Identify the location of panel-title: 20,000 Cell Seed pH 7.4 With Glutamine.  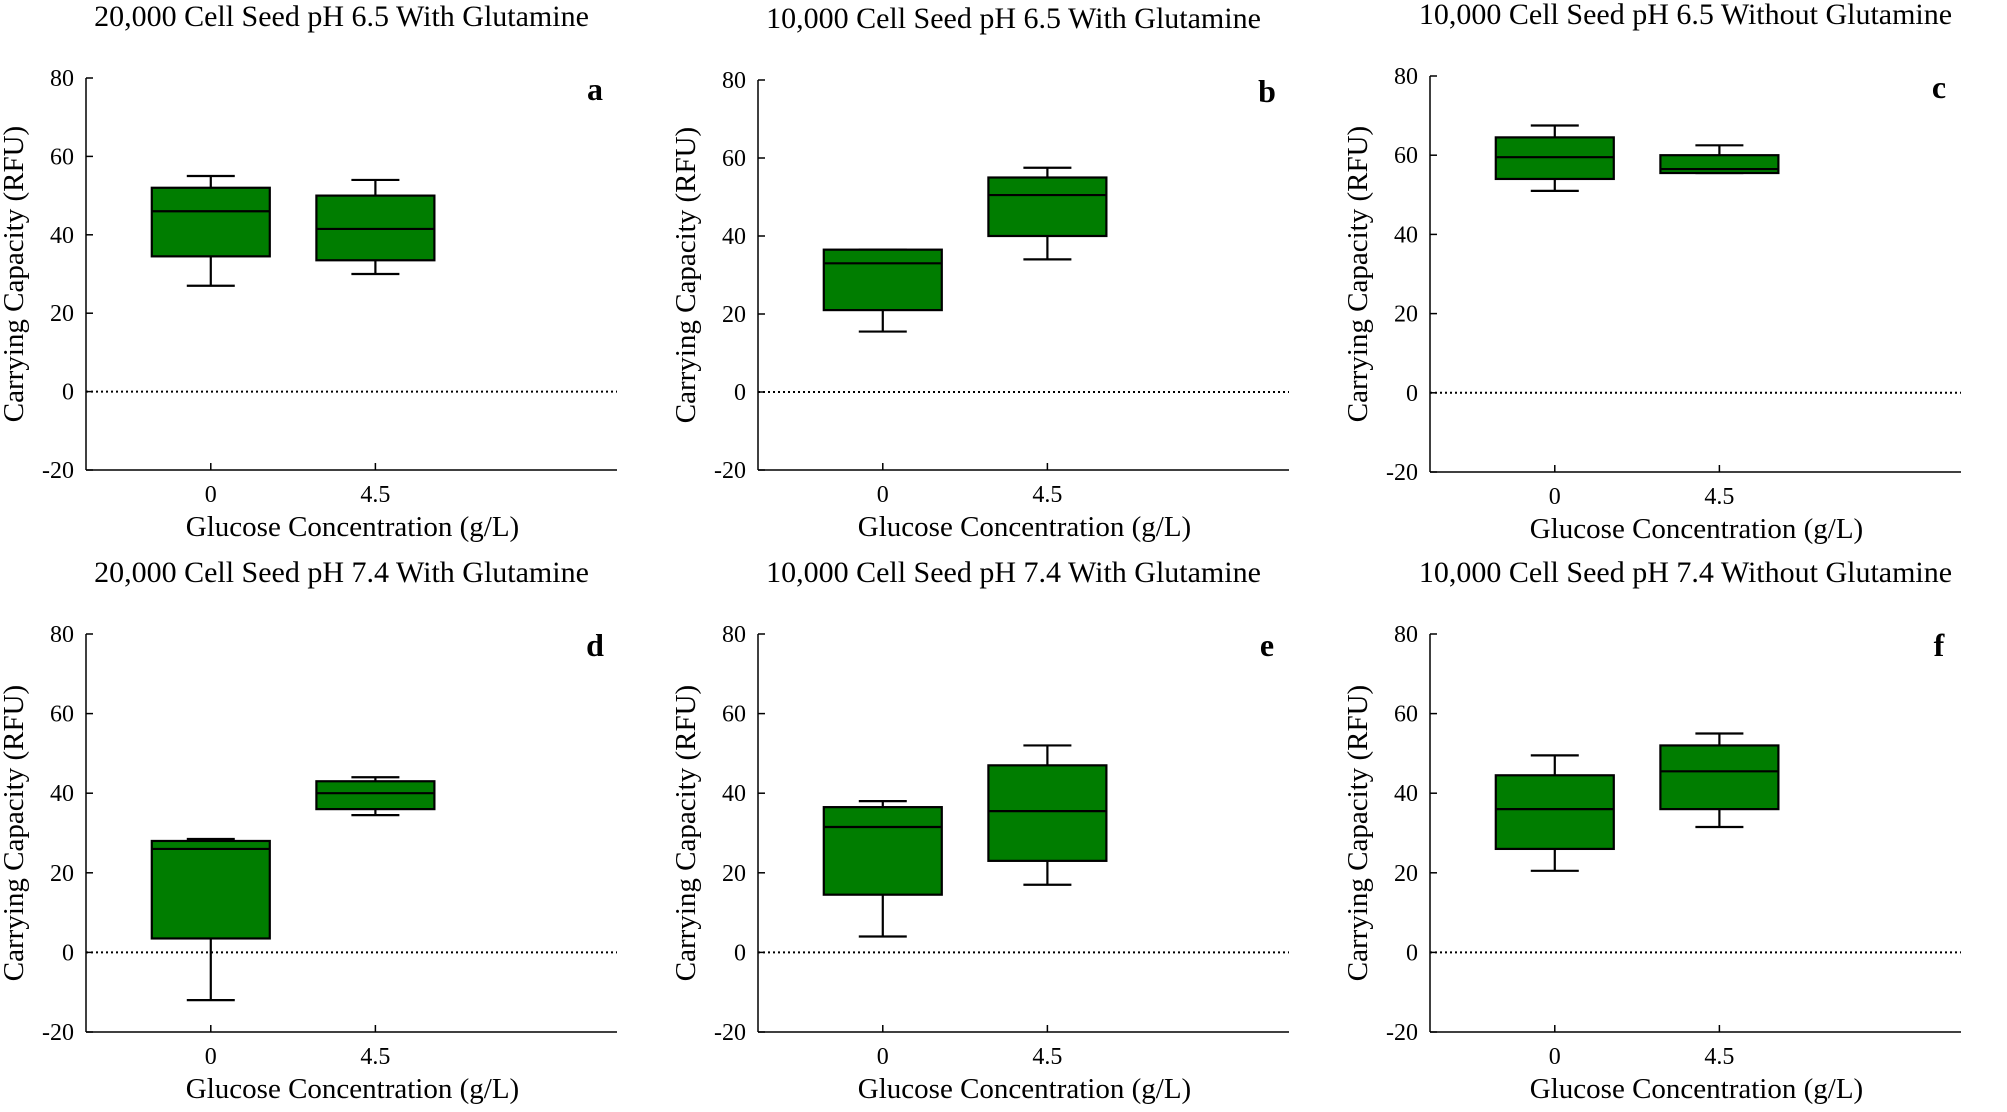
(341, 572).